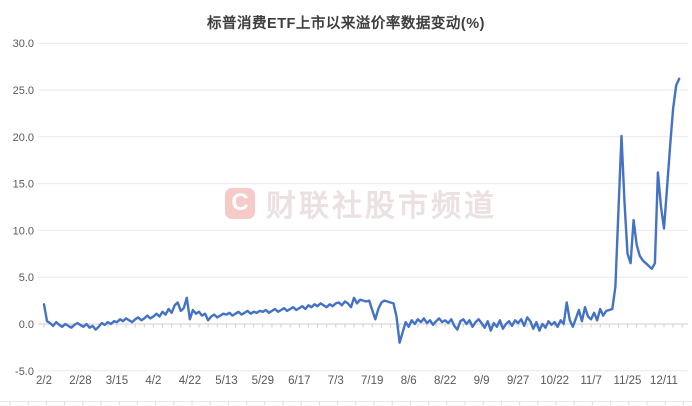 The width and height of the screenshot is (692, 406). I want to click on x-tick-label: 6/17, so click(299, 381).